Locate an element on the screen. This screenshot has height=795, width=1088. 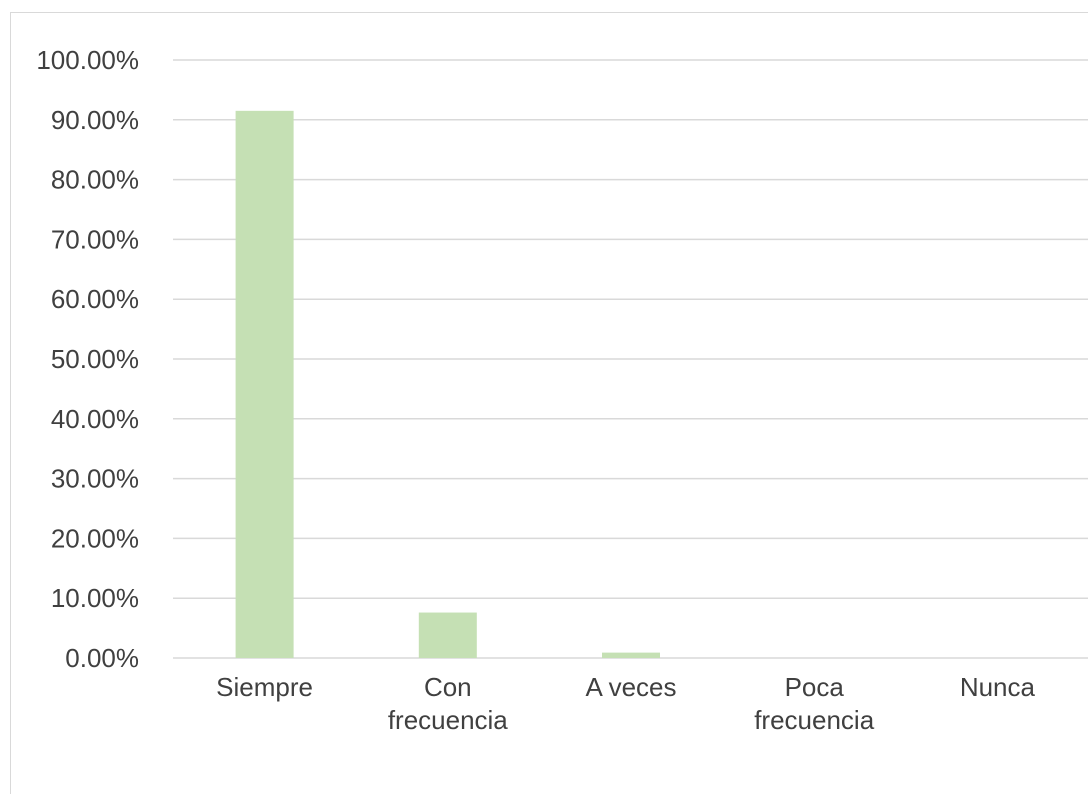
x-category-label: Nunca is located at coordinates (998, 687).